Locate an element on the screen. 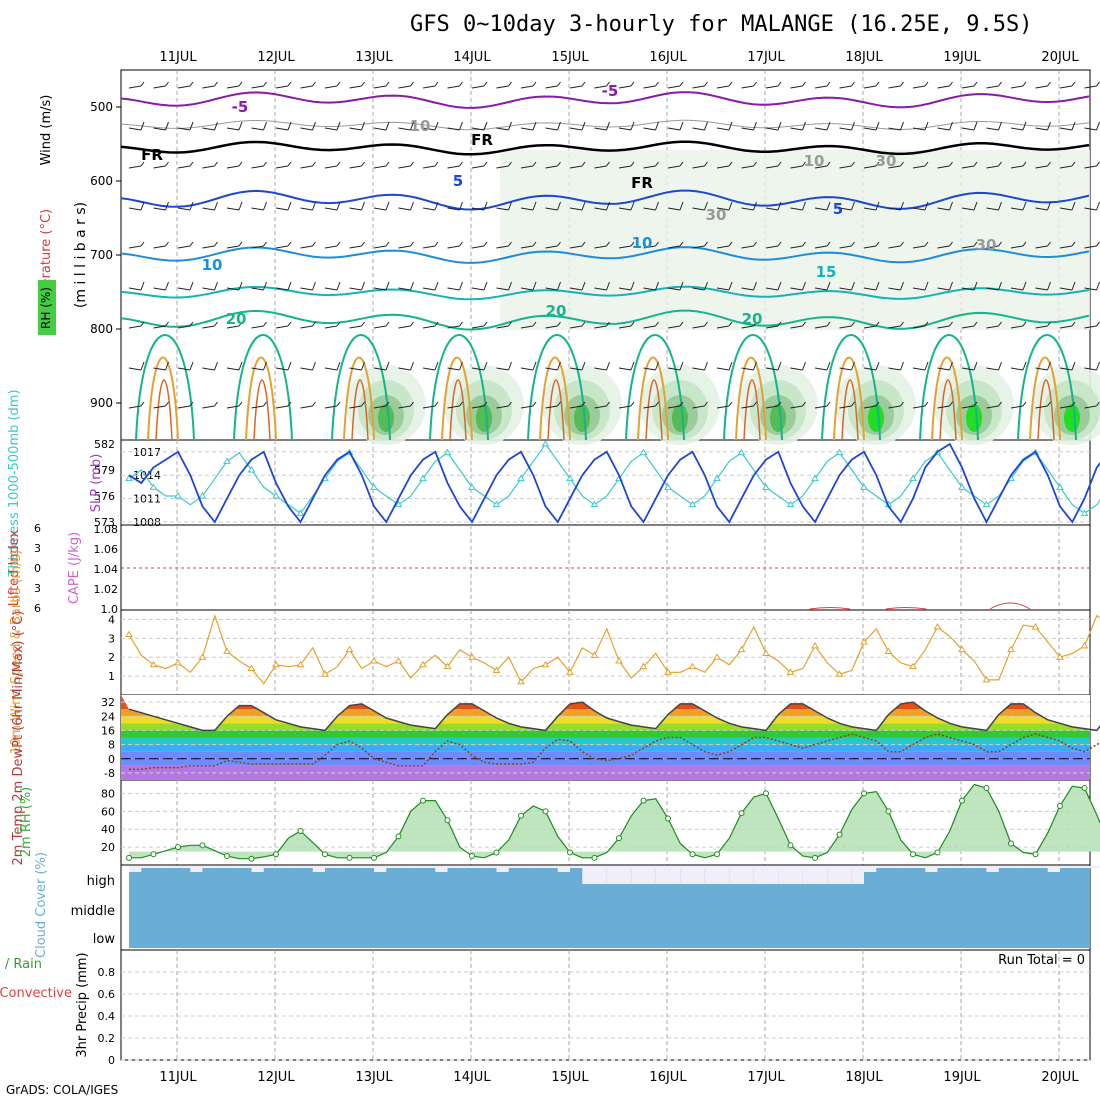 This screenshot has width=1100, height=1100. wind-tick: 4 is located at coordinates (111, 619).